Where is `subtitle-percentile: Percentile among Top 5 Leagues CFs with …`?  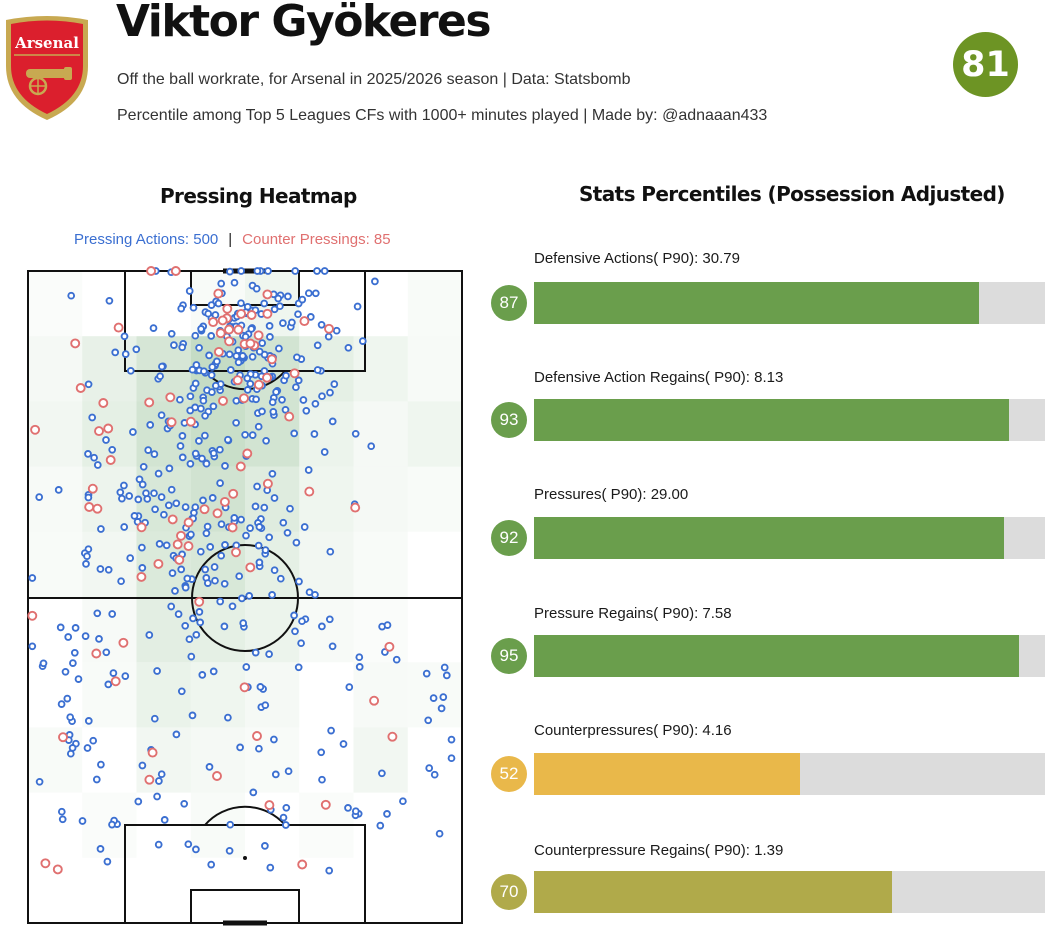 subtitle-percentile: Percentile among Top 5 Leagues CFs with … is located at coordinates (442, 115).